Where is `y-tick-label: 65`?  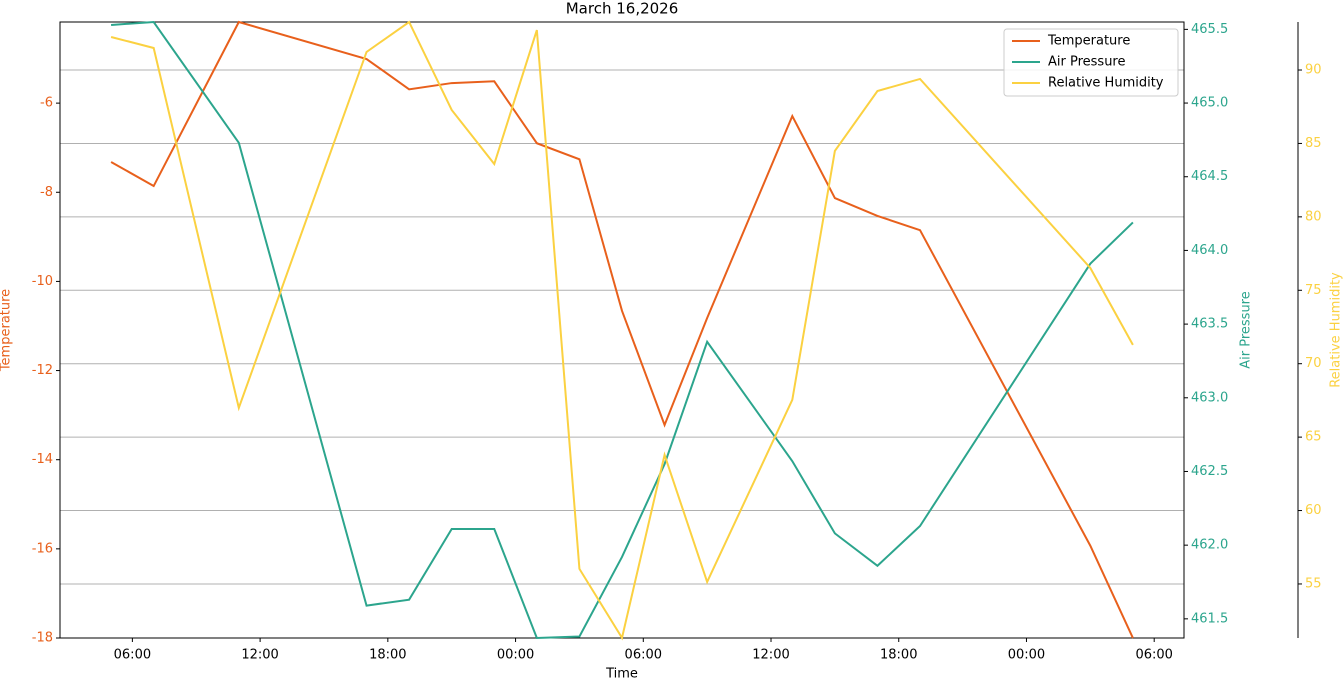 y-tick-label: 65 is located at coordinates (1313, 437).